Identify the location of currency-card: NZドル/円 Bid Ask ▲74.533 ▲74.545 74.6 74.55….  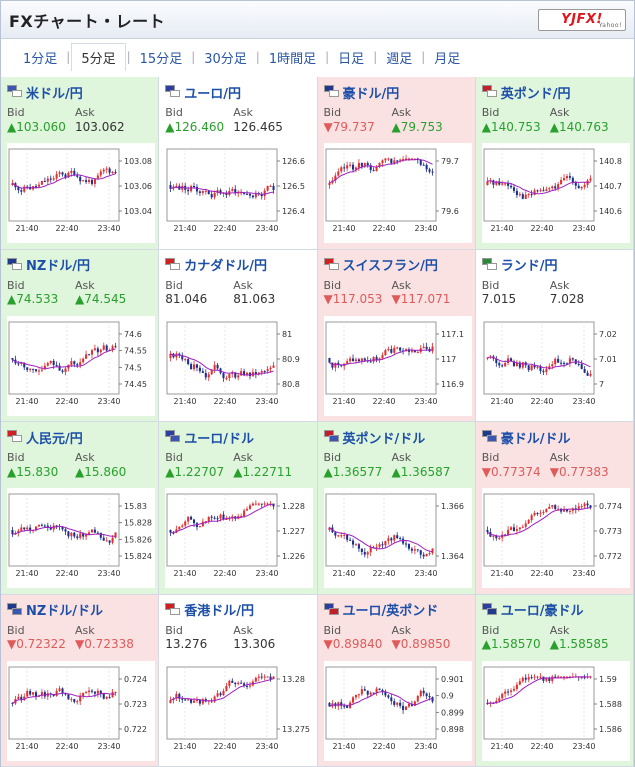
(80, 335).